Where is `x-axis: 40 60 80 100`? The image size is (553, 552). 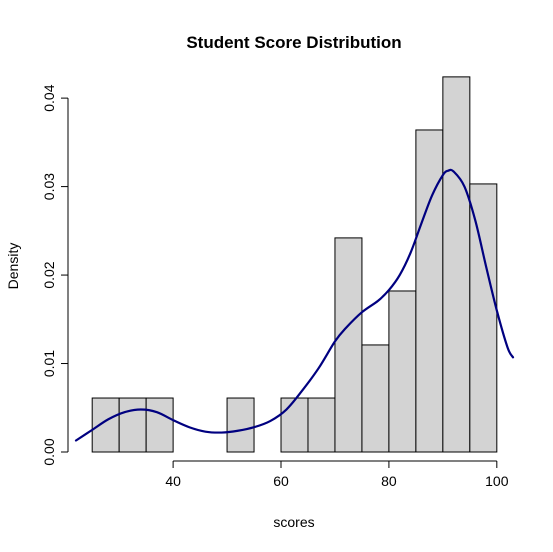
x-axis: 40 60 80 100 is located at coordinates (337, 474).